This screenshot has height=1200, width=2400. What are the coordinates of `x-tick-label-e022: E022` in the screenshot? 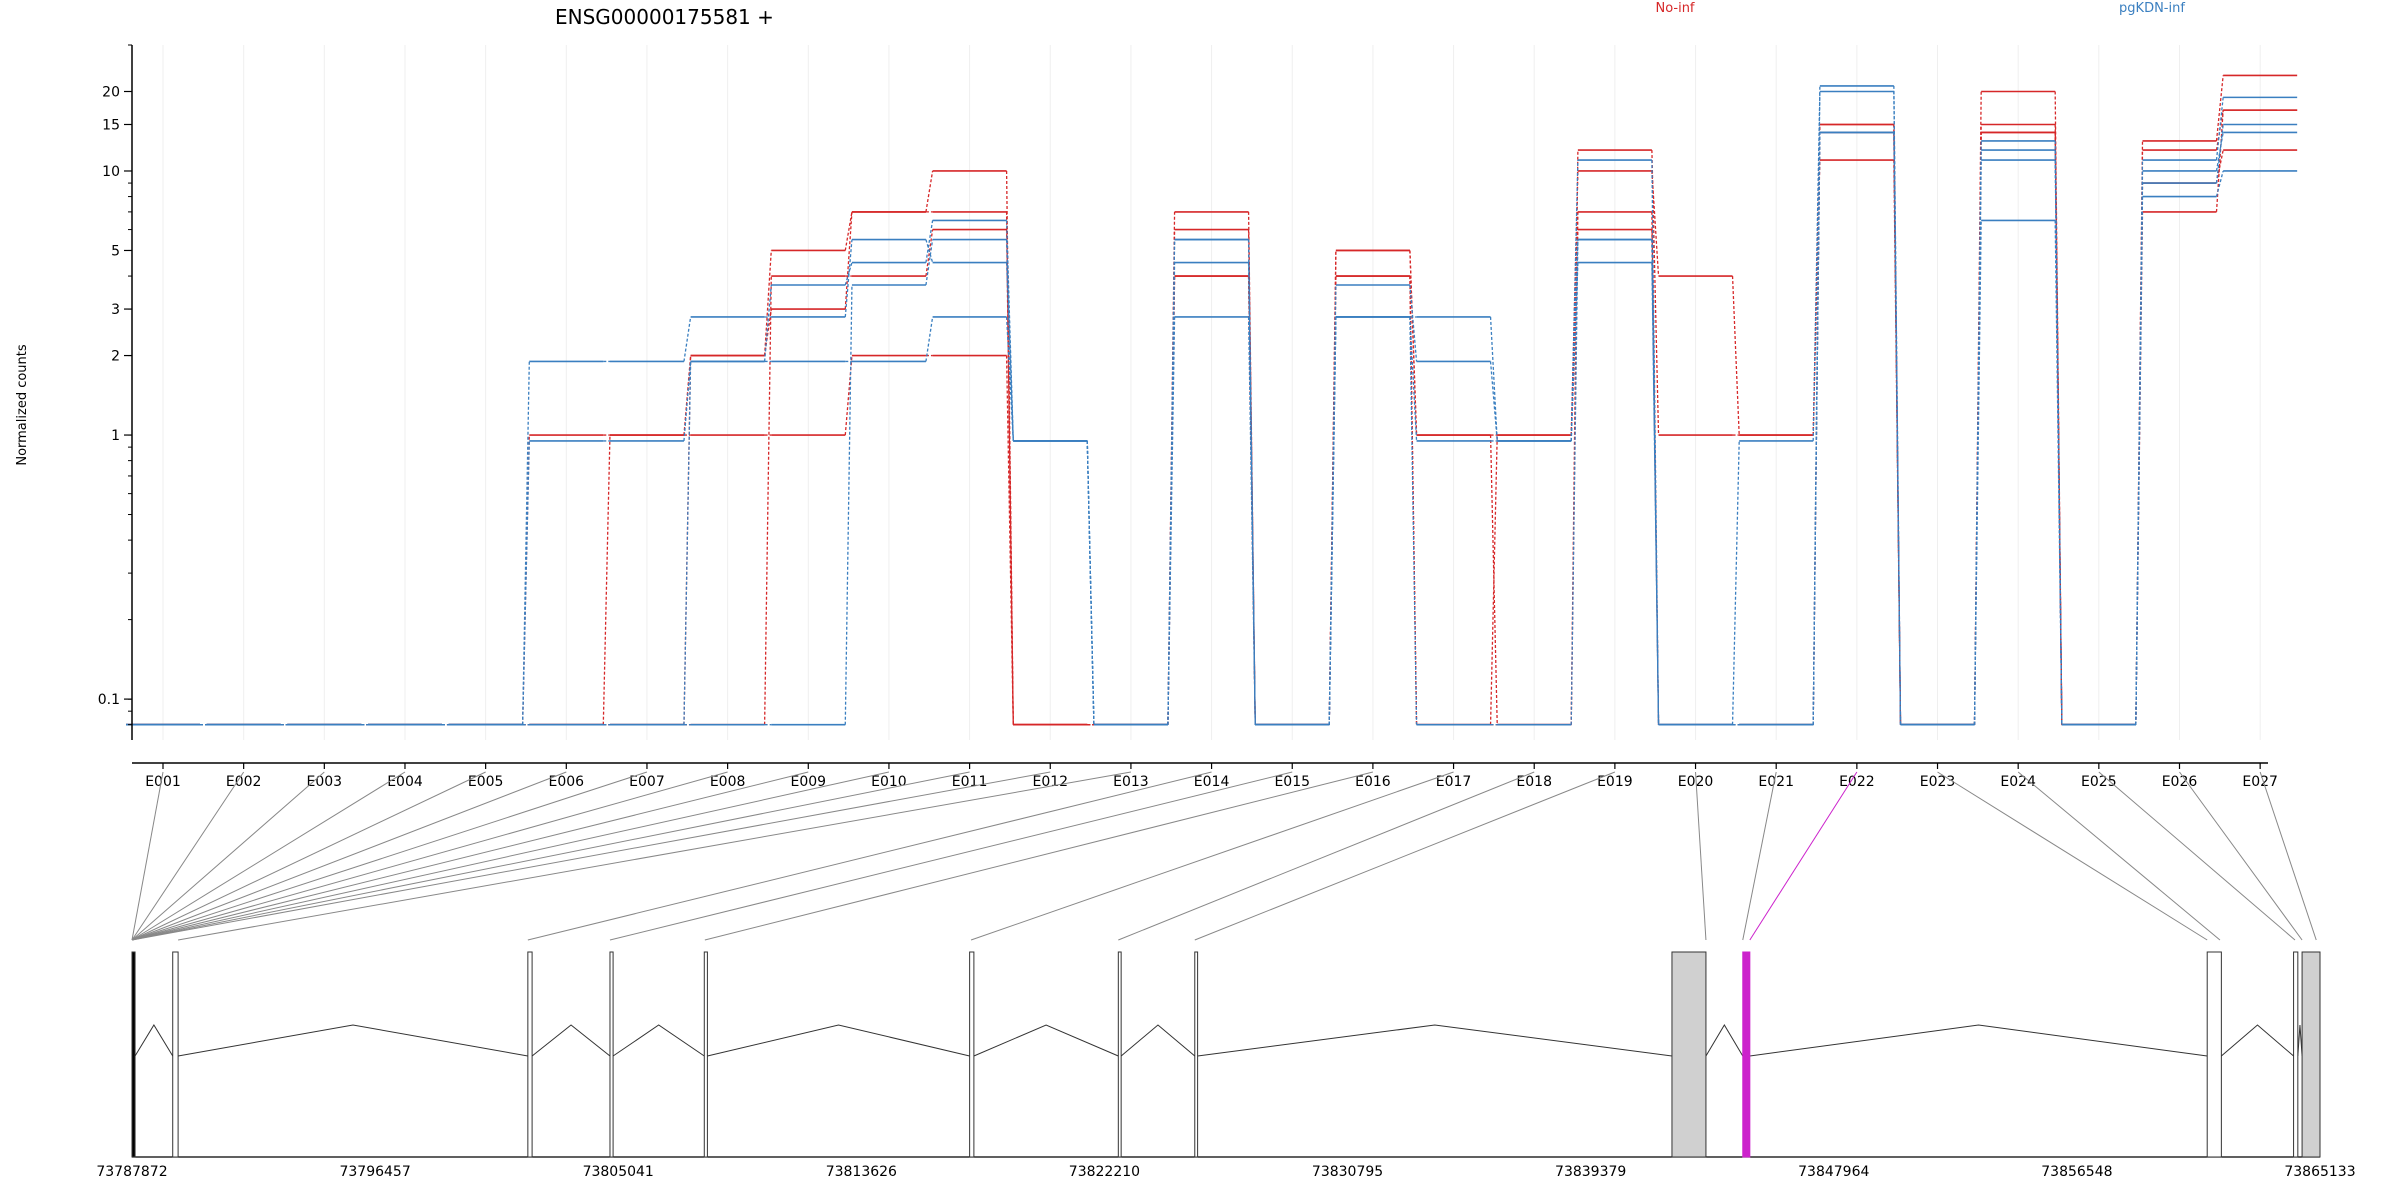 It's located at (1857, 782).